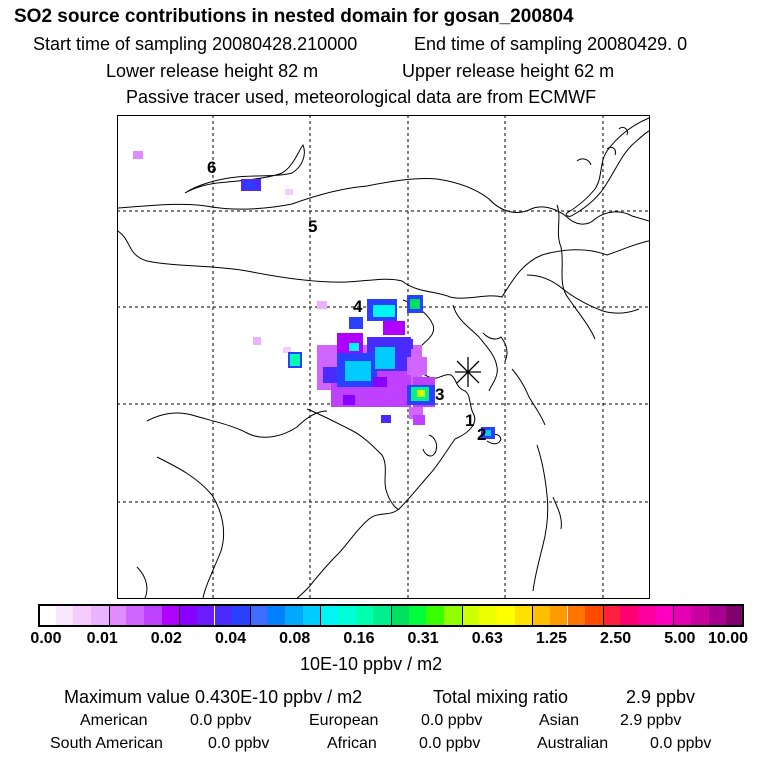 The width and height of the screenshot is (768, 768). What do you see at coordinates (295, 638) in the screenshot?
I see `colorbar-tick-label: 0.08` at bounding box center [295, 638].